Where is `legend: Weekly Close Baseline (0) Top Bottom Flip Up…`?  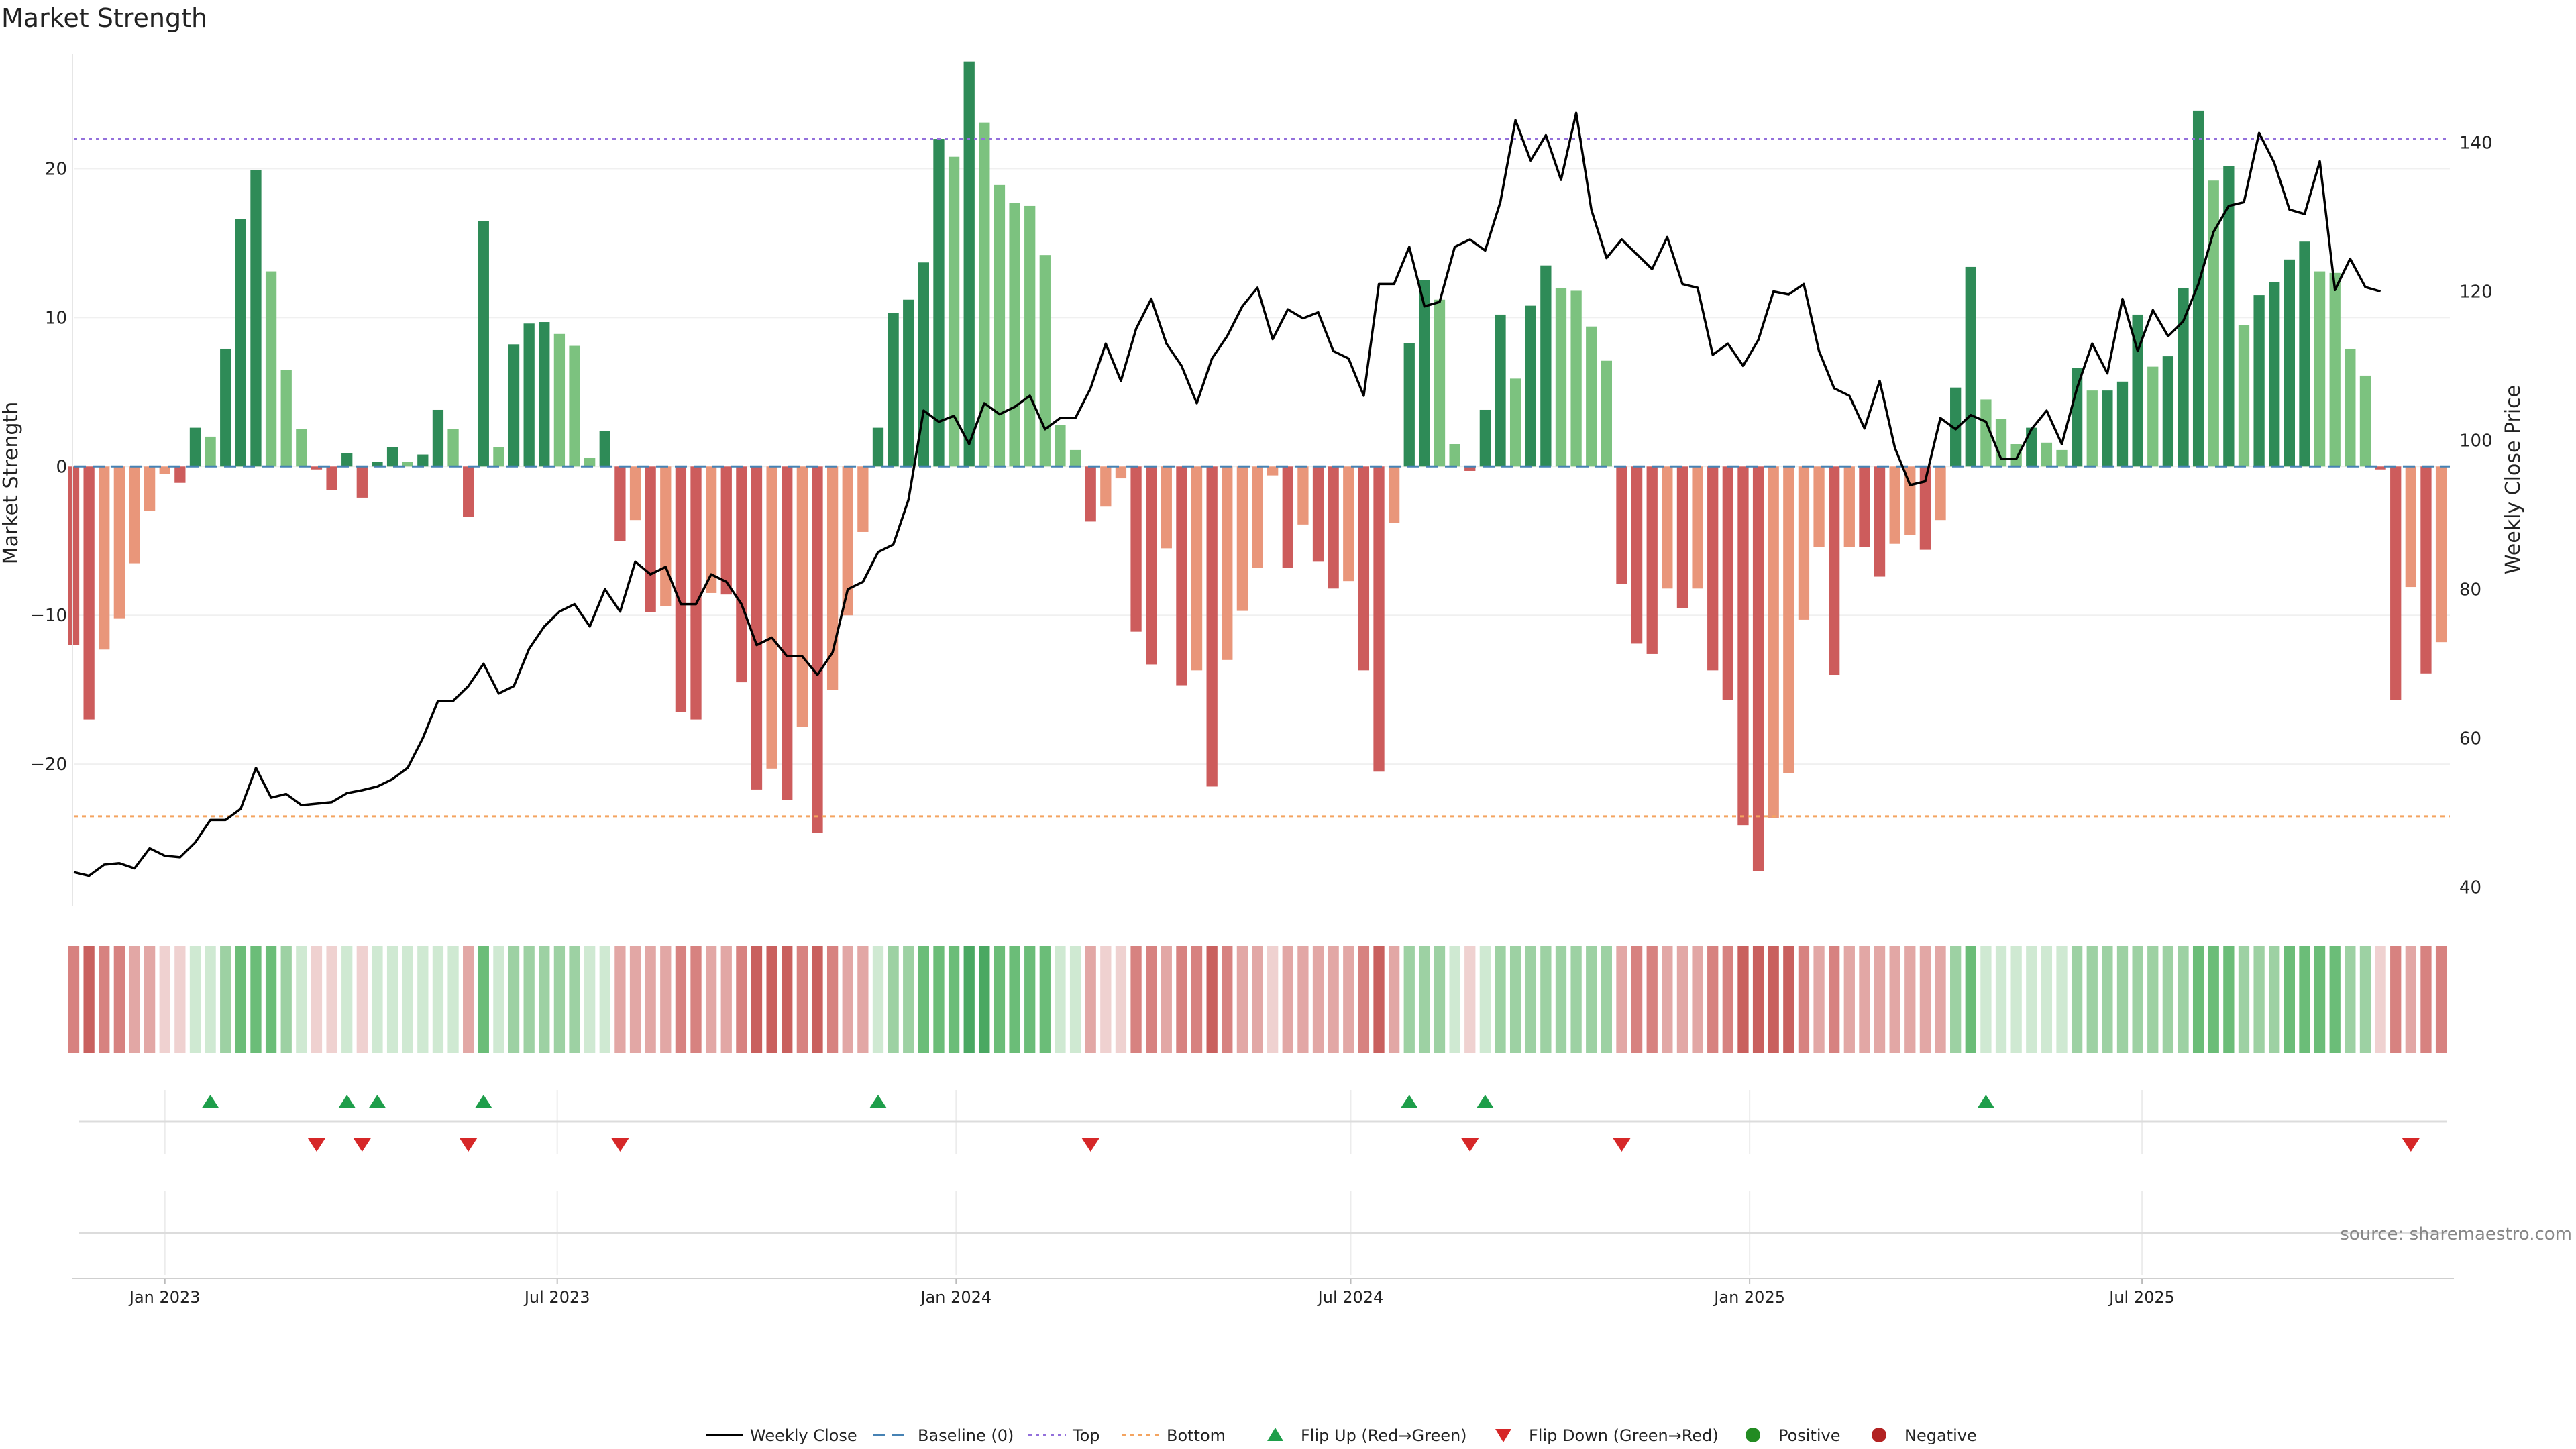 legend: Weekly Close Baseline (0) Top Bottom Flip Up… is located at coordinates (1341, 1435).